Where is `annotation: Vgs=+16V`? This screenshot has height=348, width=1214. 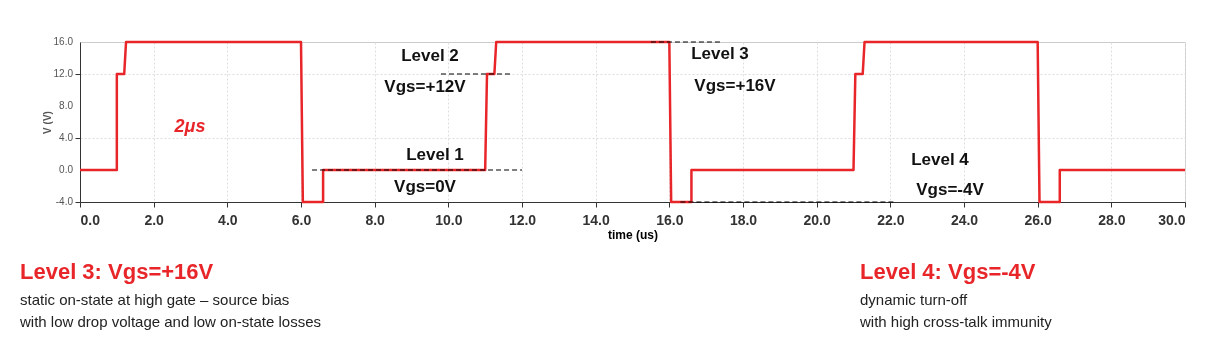
annotation: Vgs=+16V is located at coordinates (735, 85).